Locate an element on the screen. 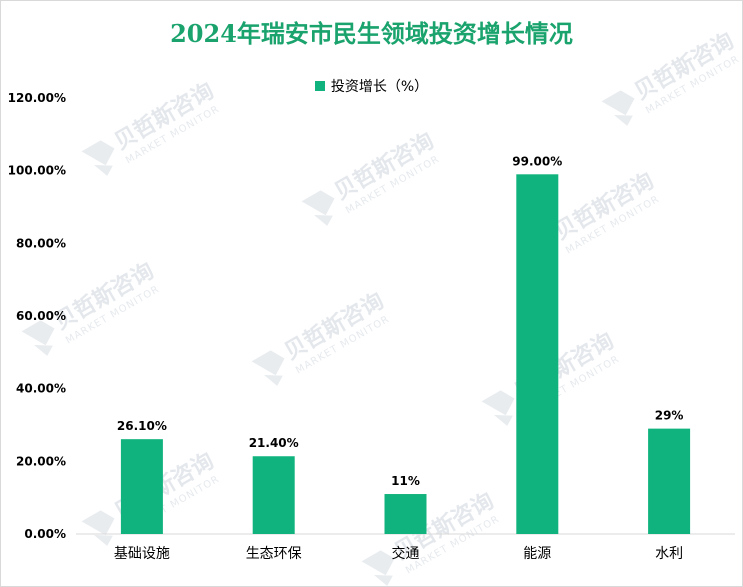  y-tick-label: 0.00% is located at coordinates (45, 534).